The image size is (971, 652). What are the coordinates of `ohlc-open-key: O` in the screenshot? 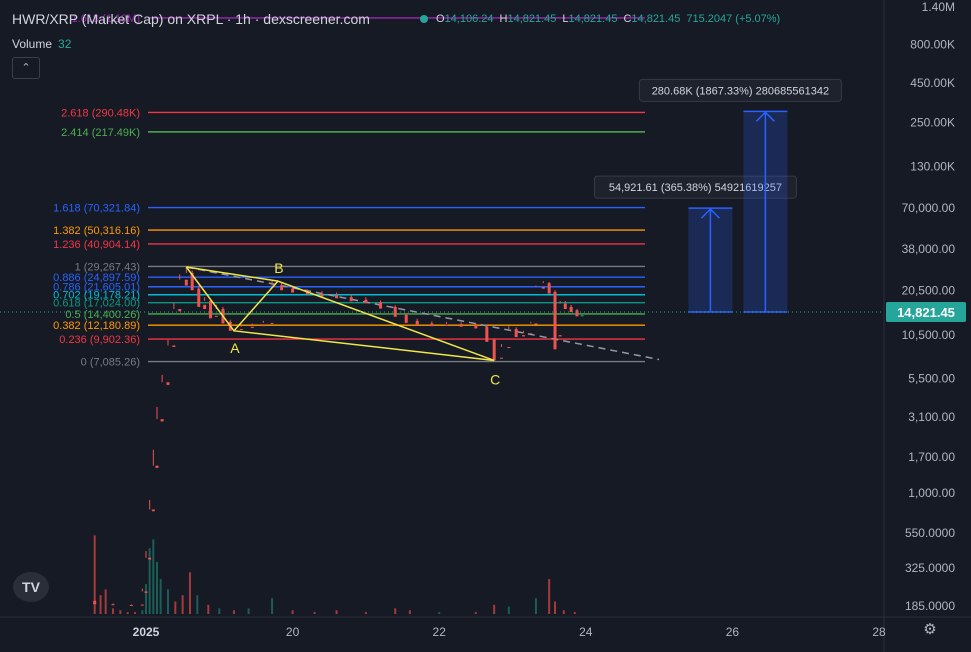 It's located at (440, 19).